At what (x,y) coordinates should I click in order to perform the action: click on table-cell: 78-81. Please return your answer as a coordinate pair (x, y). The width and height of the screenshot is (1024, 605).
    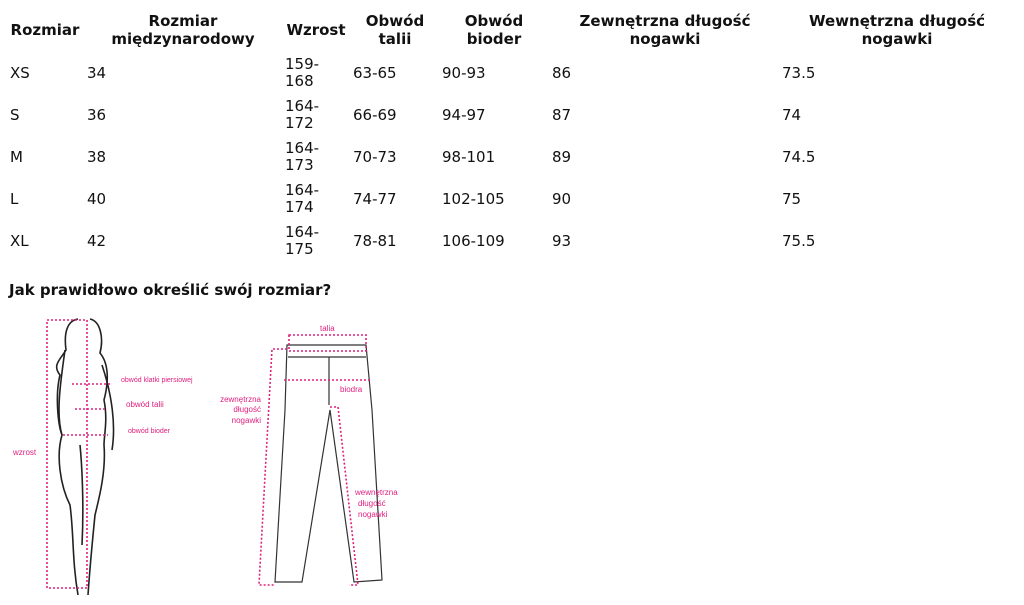
    Looking at the image, I should click on (375, 241).